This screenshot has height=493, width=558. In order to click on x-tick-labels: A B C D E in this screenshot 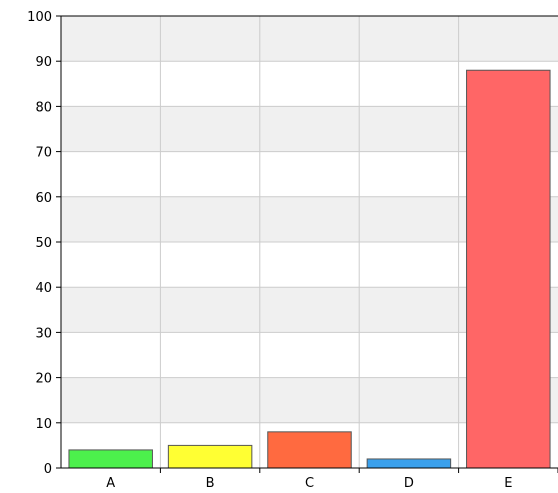, I will do `click(309, 483)`.